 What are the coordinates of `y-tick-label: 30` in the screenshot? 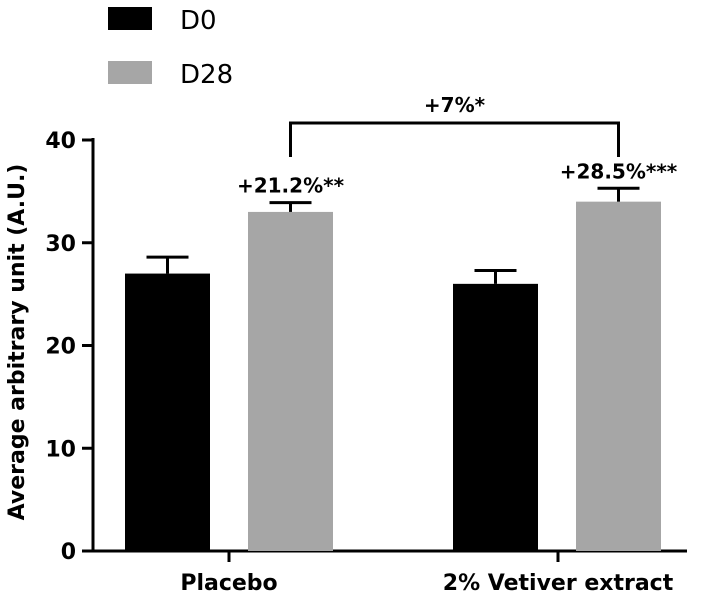 It's located at (60, 244).